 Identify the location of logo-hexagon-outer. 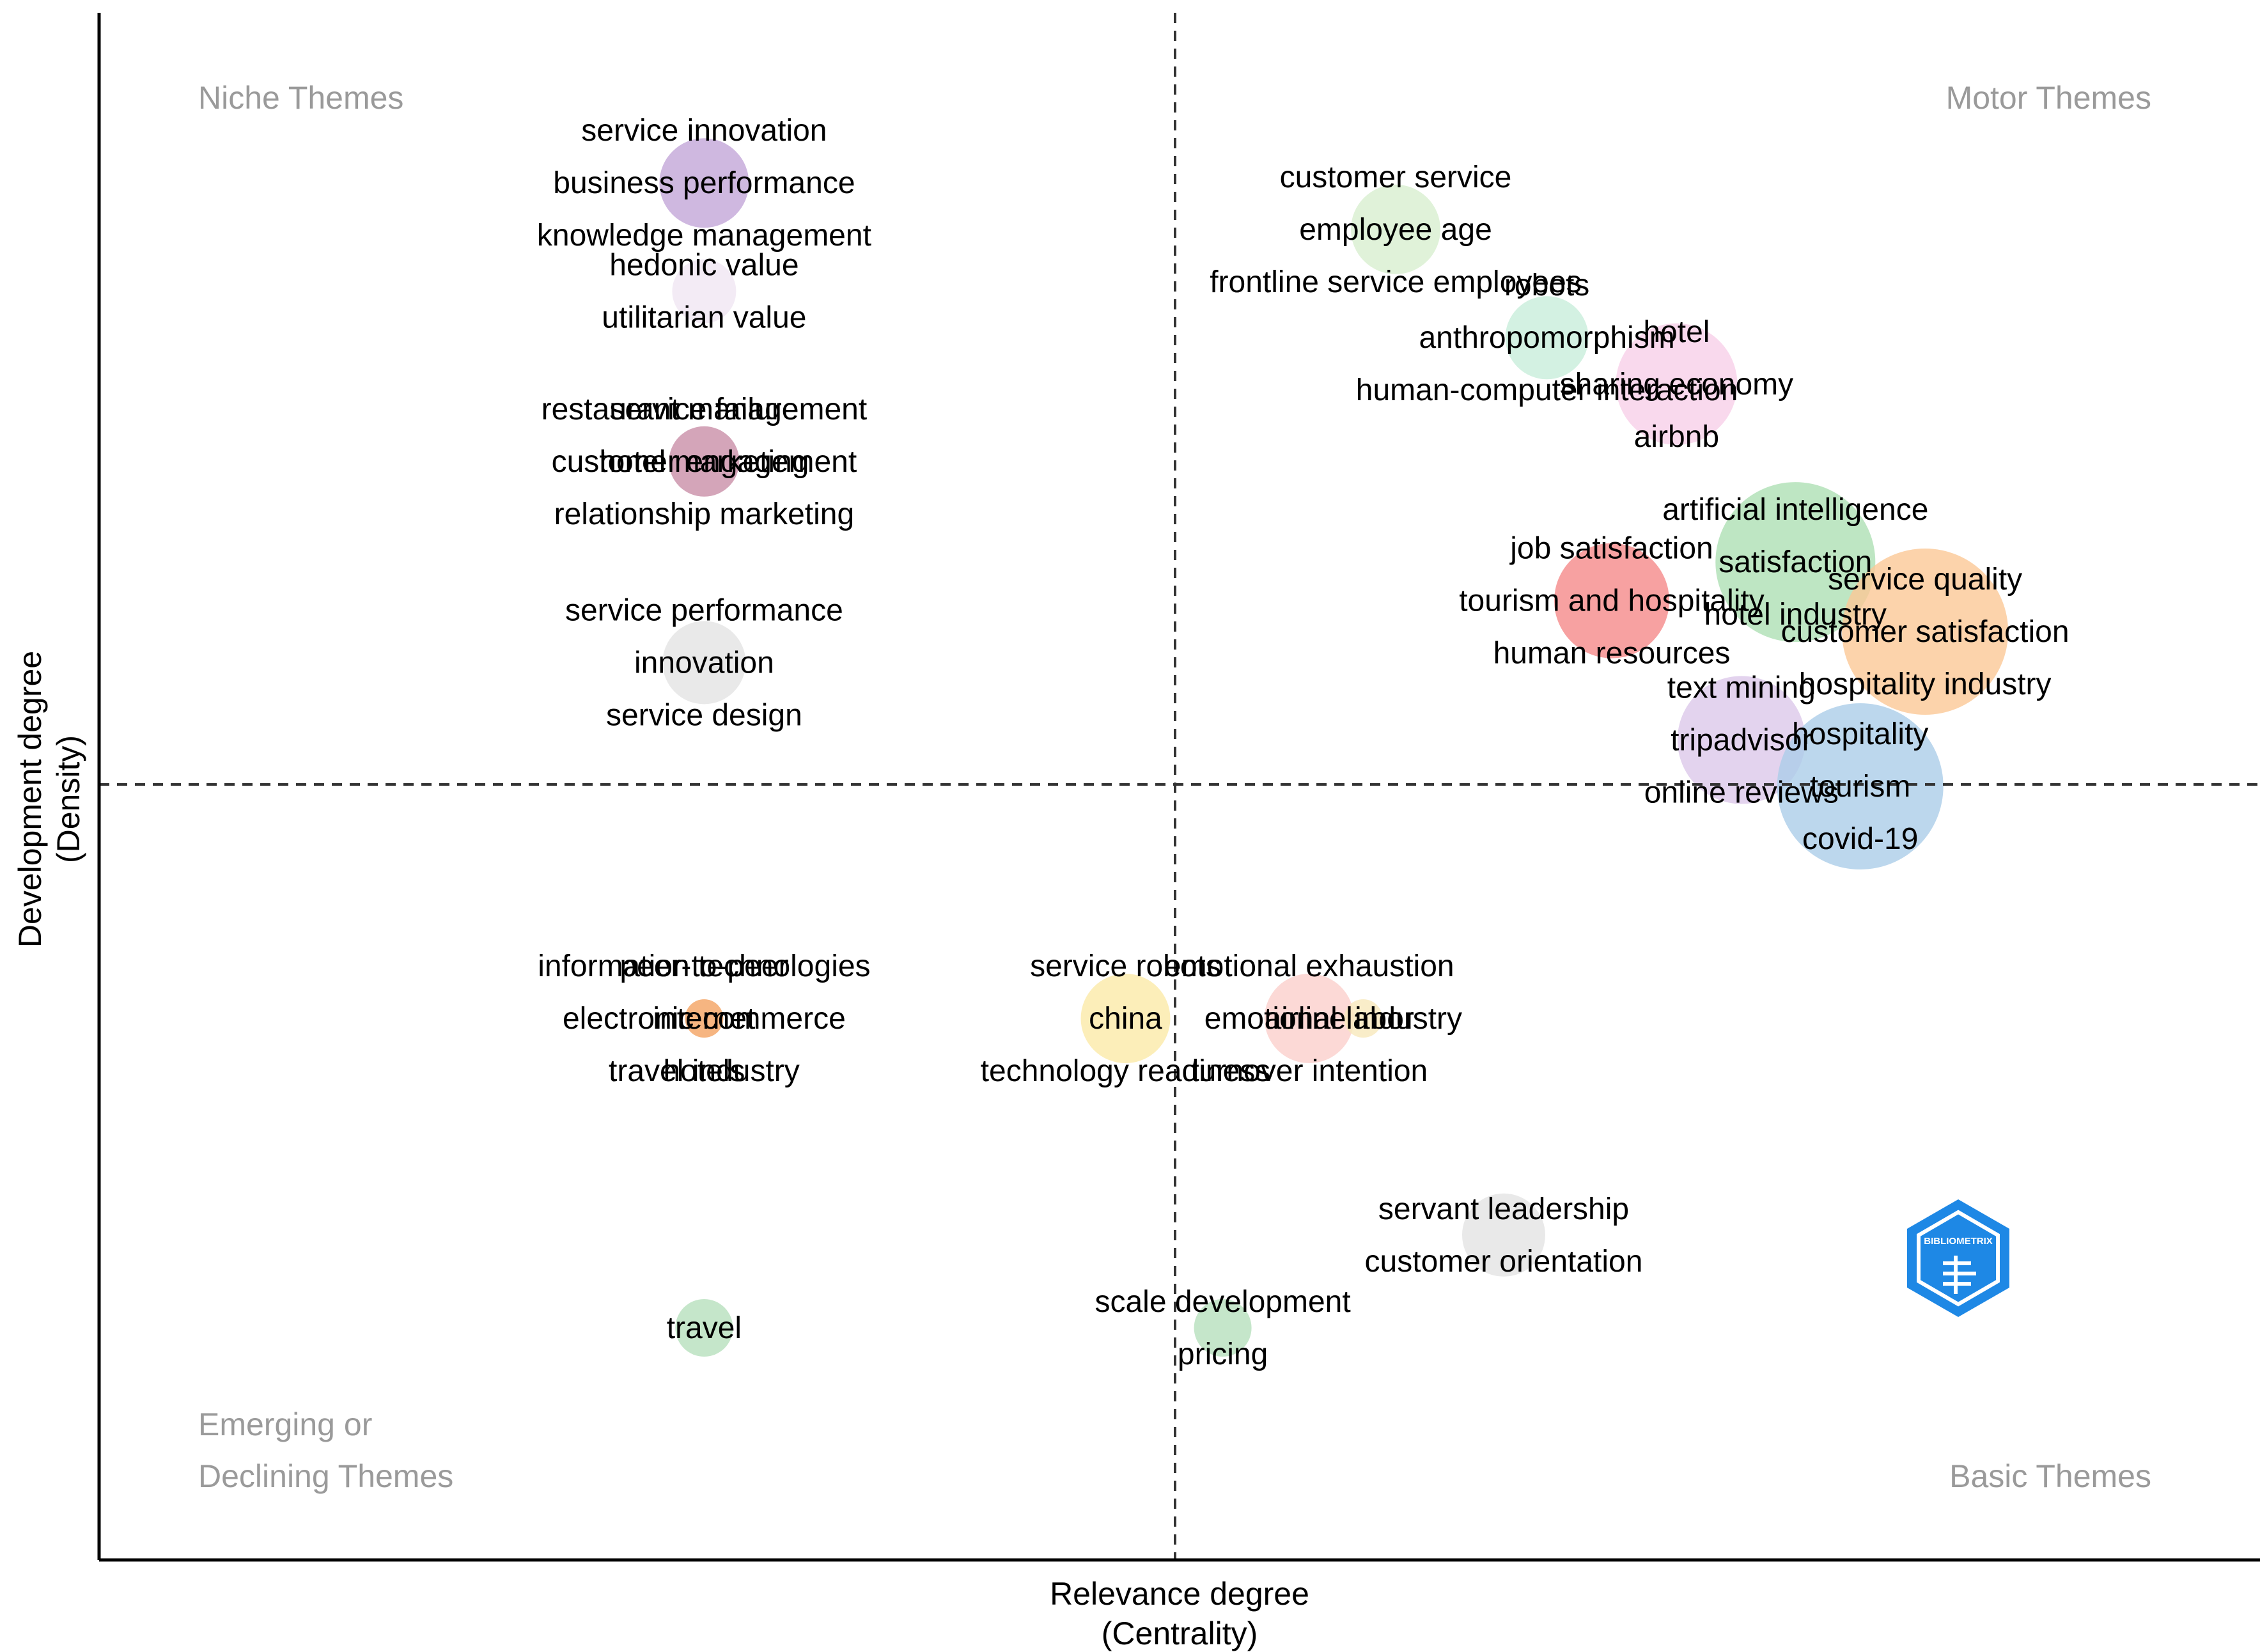
(1958, 1258).